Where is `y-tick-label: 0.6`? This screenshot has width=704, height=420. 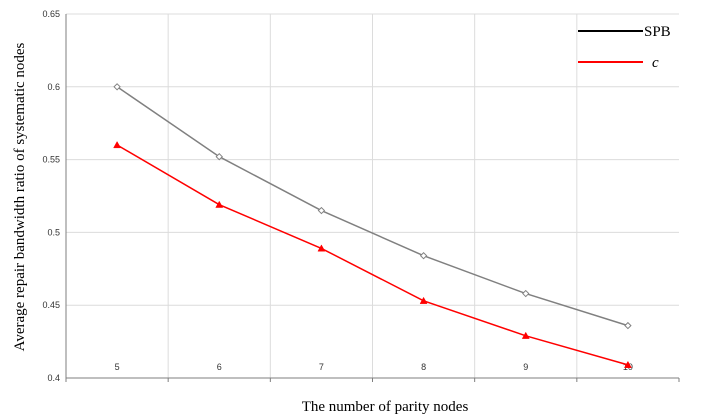
y-tick-label: 0.6 is located at coordinates (53, 87).